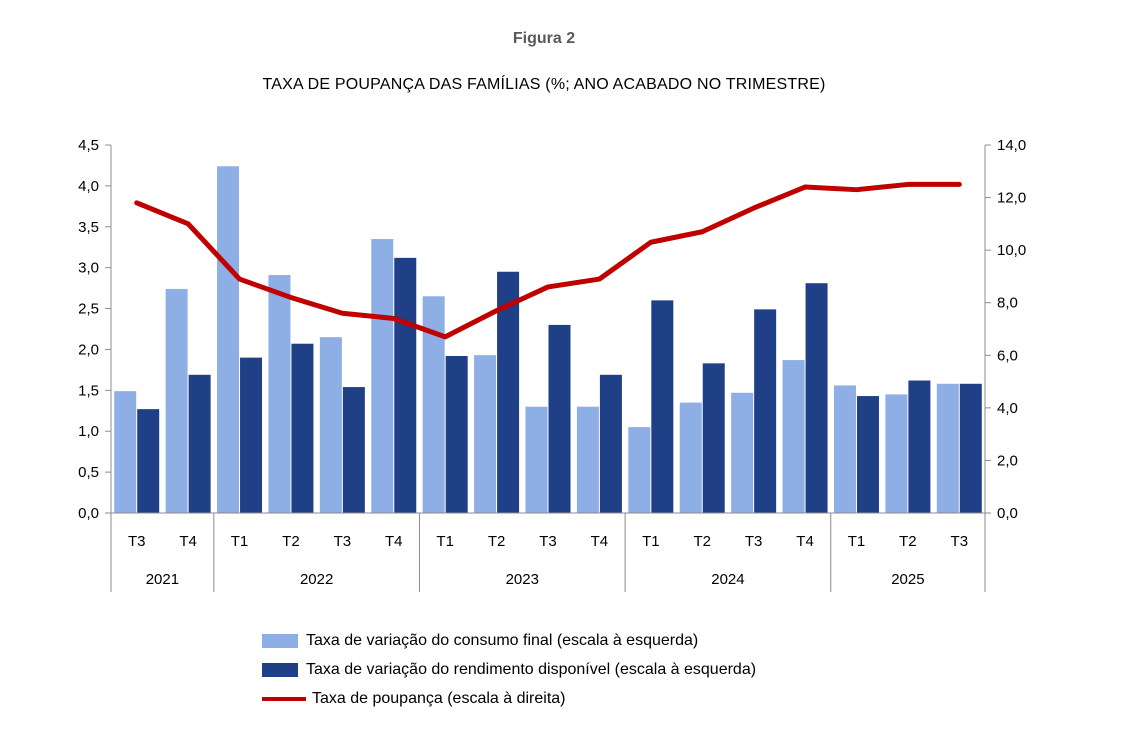  I want to click on category-label-9: T4, so click(600, 541).